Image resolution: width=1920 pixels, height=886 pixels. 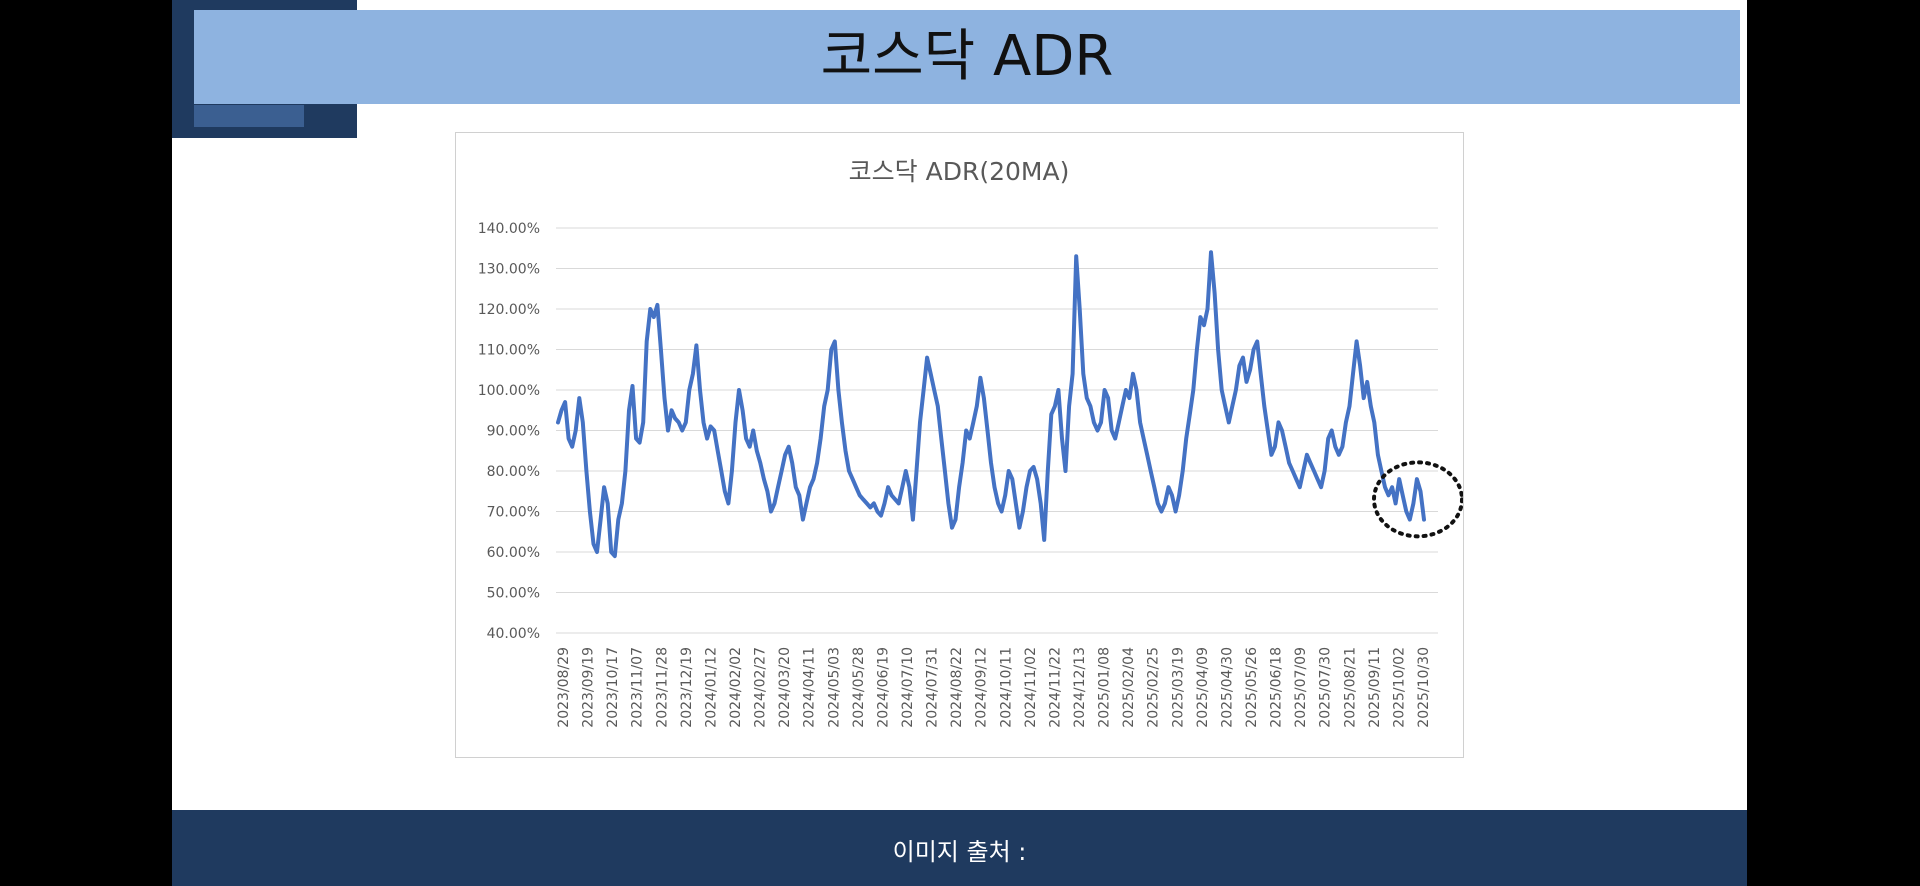 What do you see at coordinates (933, 687) in the screenshot?
I see `x-tick-label: 2024/07/31` at bounding box center [933, 687].